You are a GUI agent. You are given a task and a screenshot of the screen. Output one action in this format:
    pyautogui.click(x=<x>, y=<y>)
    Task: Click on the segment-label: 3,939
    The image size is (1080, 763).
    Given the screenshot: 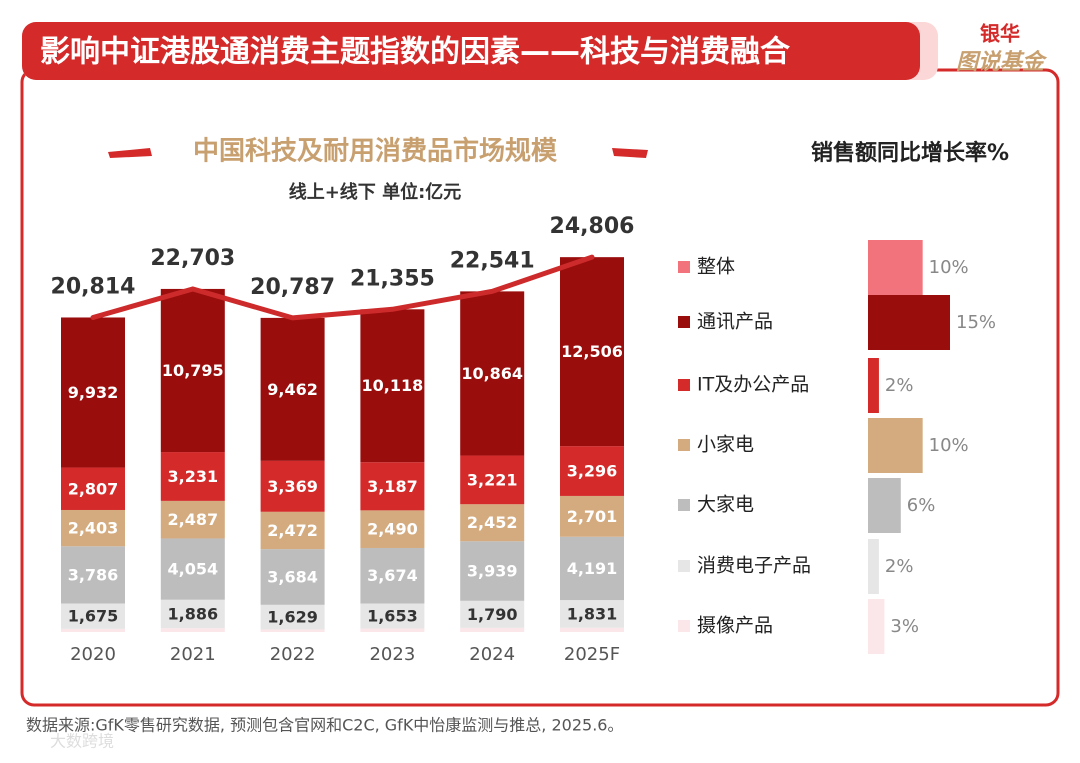 What is the action you would take?
    pyautogui.click(x=492, y=571)
    